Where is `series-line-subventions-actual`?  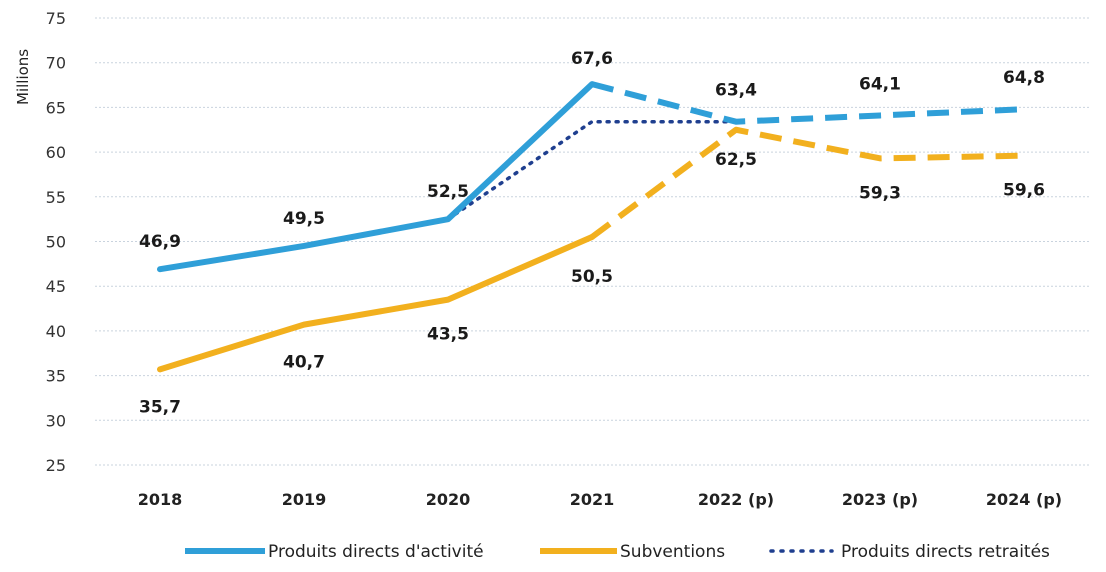
series-line-subventions-actual is located at coordinates (376, 303).